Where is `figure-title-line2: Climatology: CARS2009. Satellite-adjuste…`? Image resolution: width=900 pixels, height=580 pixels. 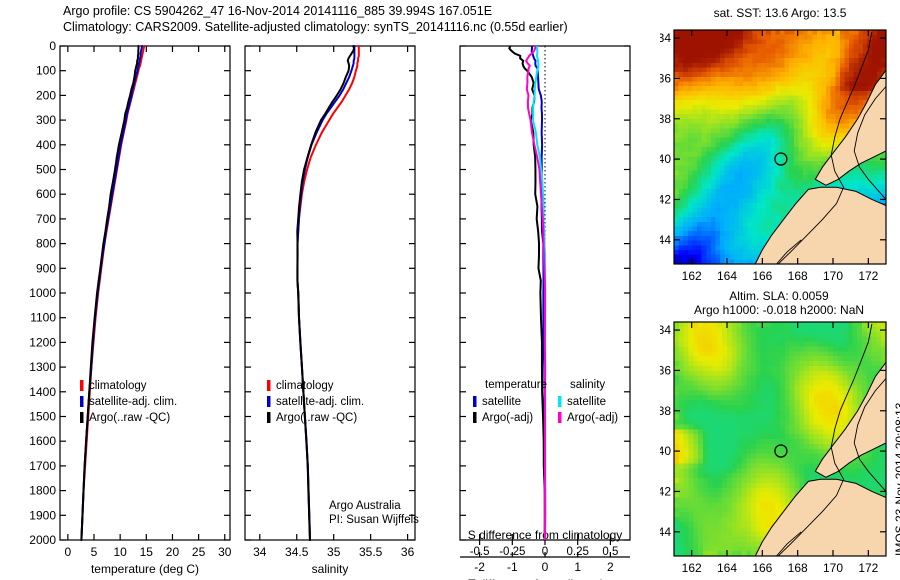
figure-title-line2: Climatology: CARS2009. Satellite-adjuste… is located at coordinates (315, 27).